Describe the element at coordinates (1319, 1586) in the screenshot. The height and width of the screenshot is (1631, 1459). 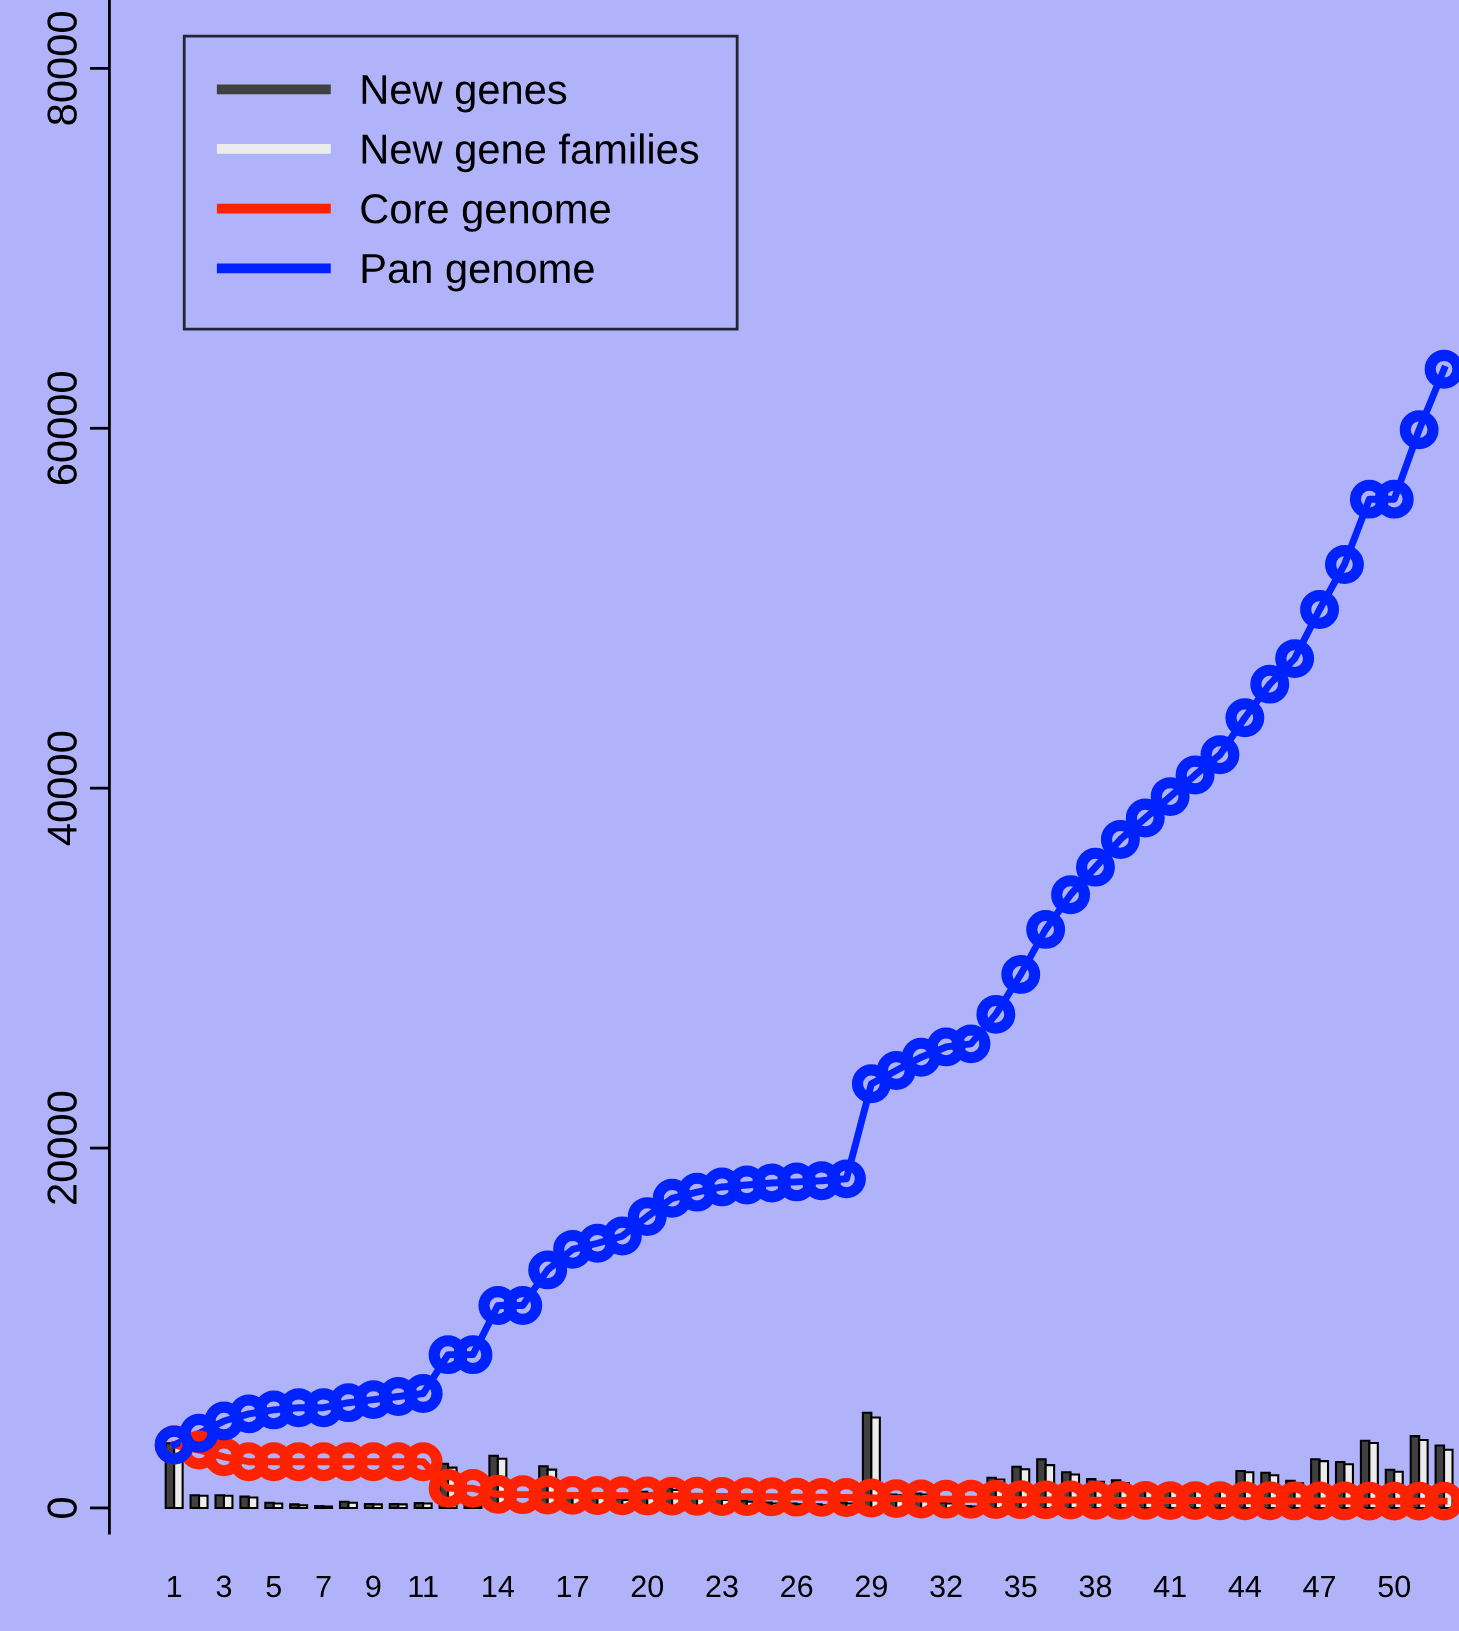
I see `x-tick-label: 47` at that location.